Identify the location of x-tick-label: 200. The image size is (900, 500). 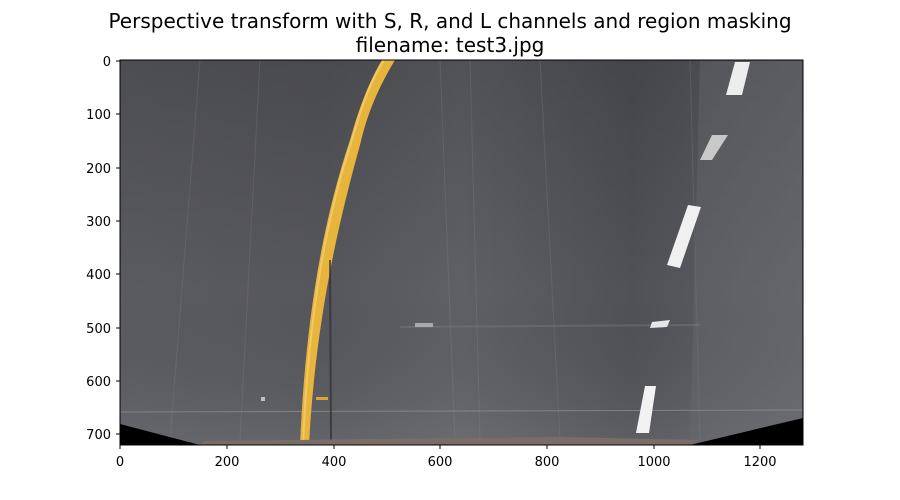
(227, 462).